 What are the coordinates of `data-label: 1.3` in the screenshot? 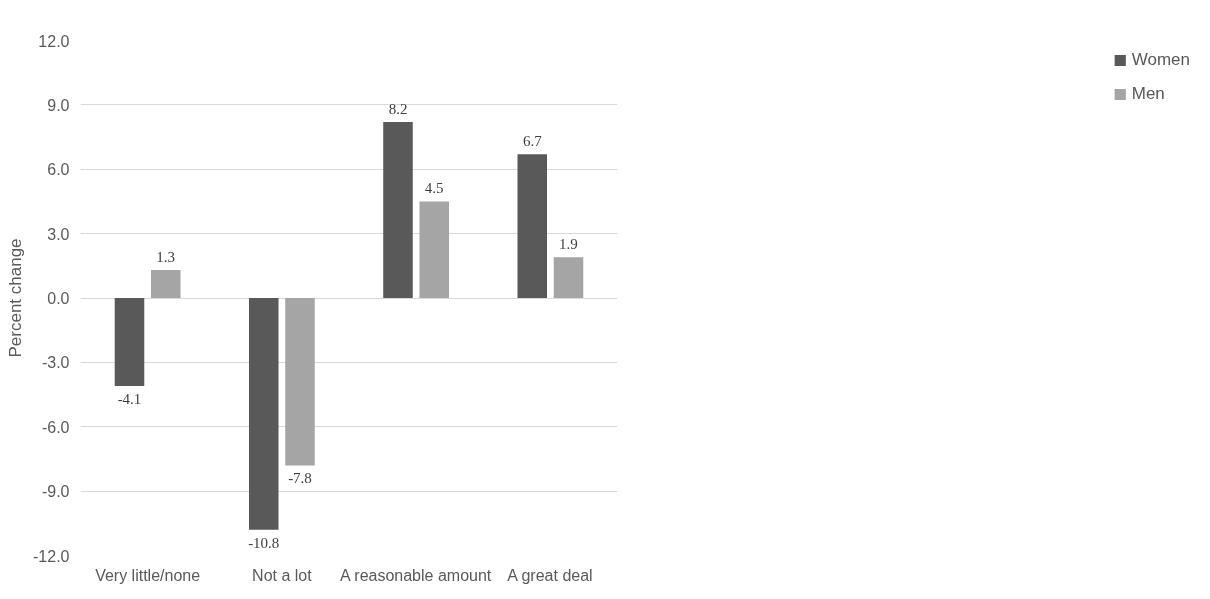 It's located at (166, 257).